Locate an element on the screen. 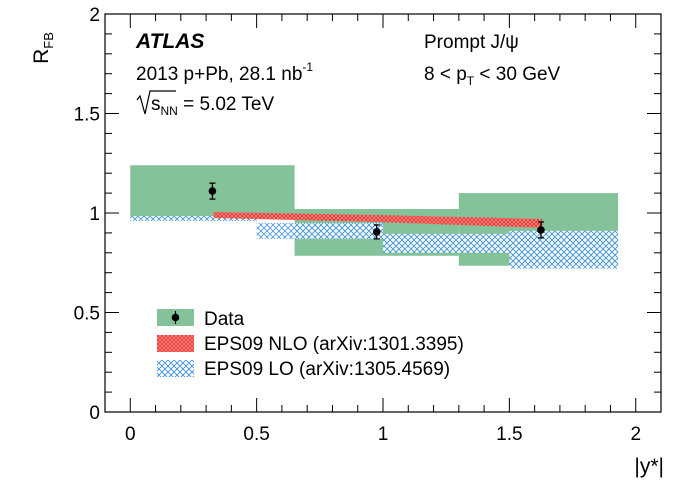 The image size is (689, 486). data-points-layer is located at coordinates (376, 211).